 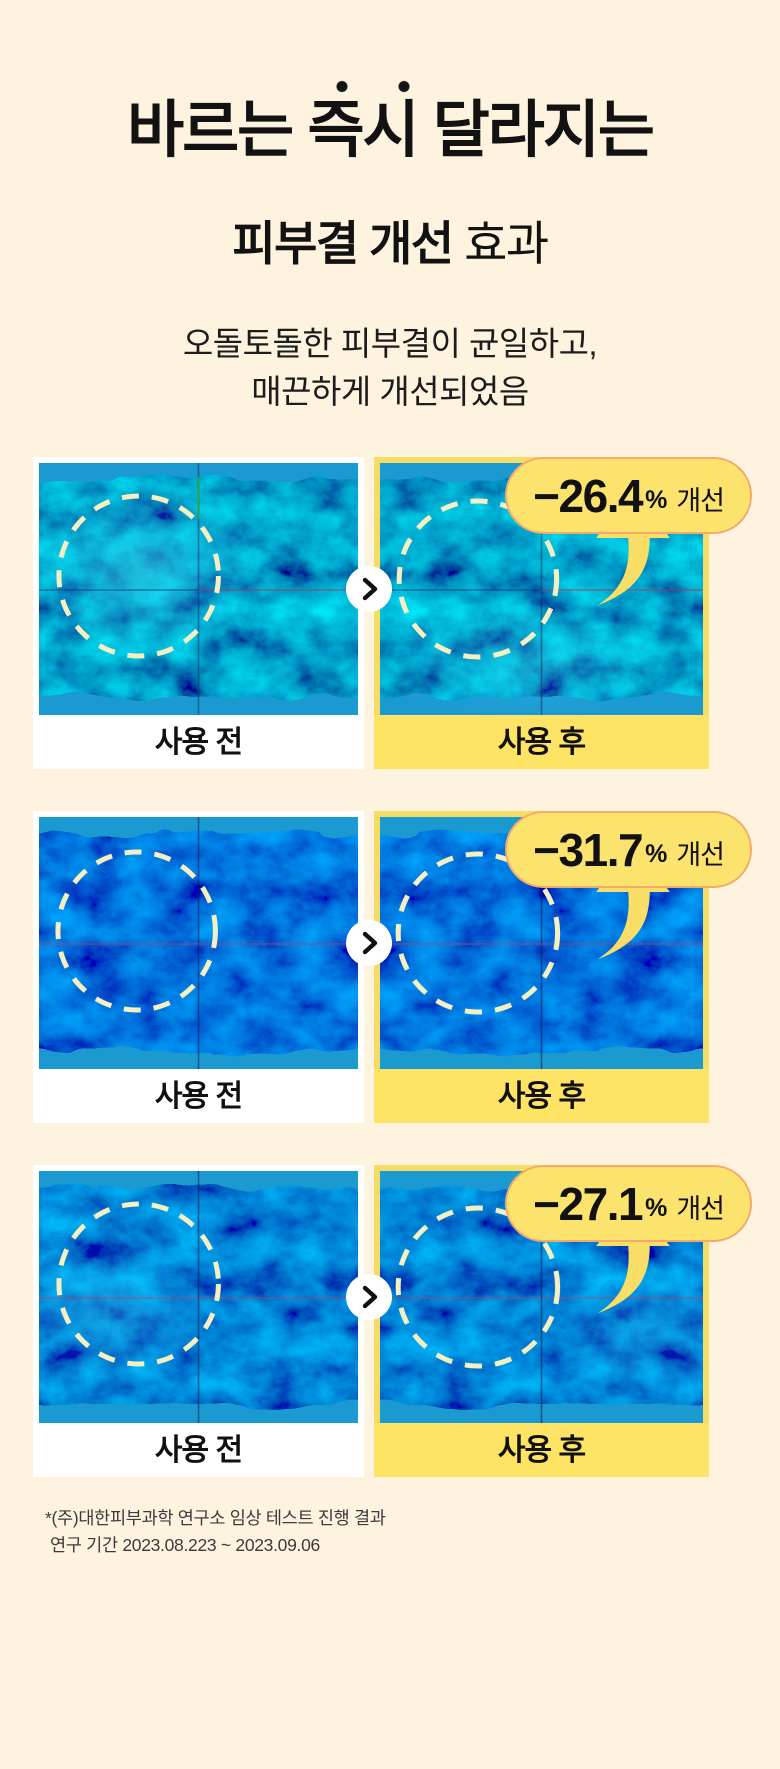 What do you see at coordinates (536, 130) in the screenshot?
I see `title-post: 달라지는` at bounding box center [536, 130].